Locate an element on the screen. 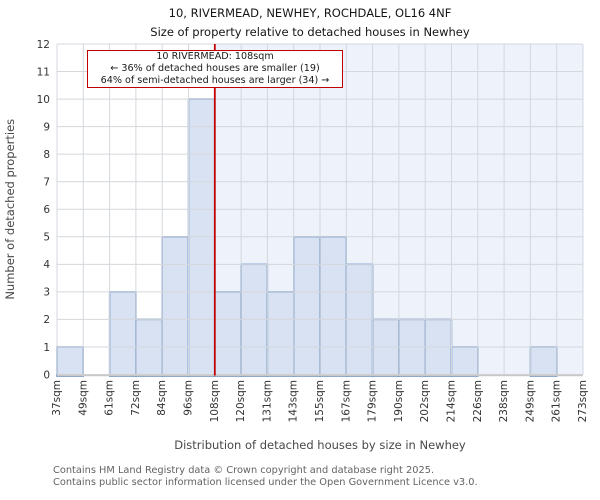  x-tick-label: 261sqm is located at coordinates (557, 401).